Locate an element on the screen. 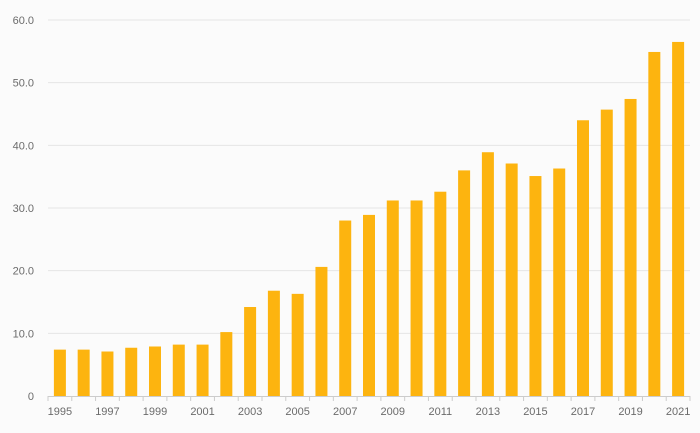 The image size is (700, 433). bar-2010 is located at coordinates (416, 298).